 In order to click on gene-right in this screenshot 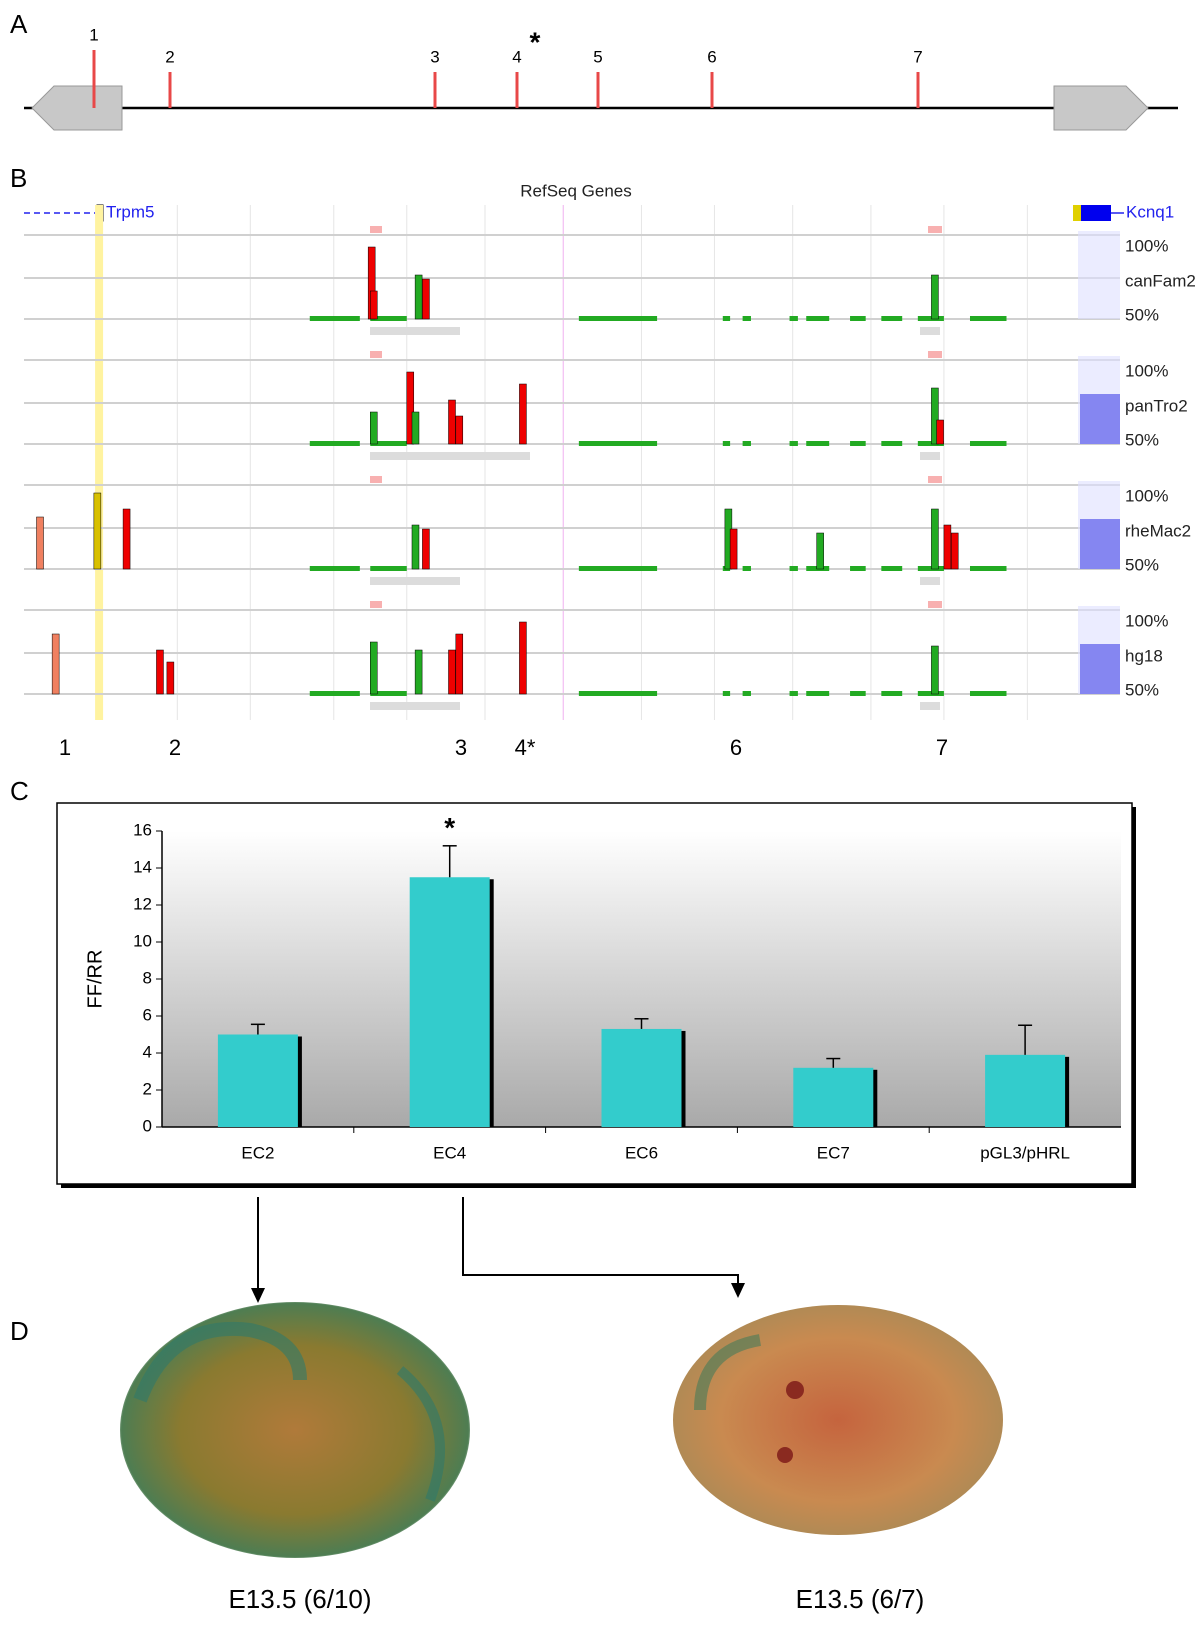, I will do `click(1101, 108)`.